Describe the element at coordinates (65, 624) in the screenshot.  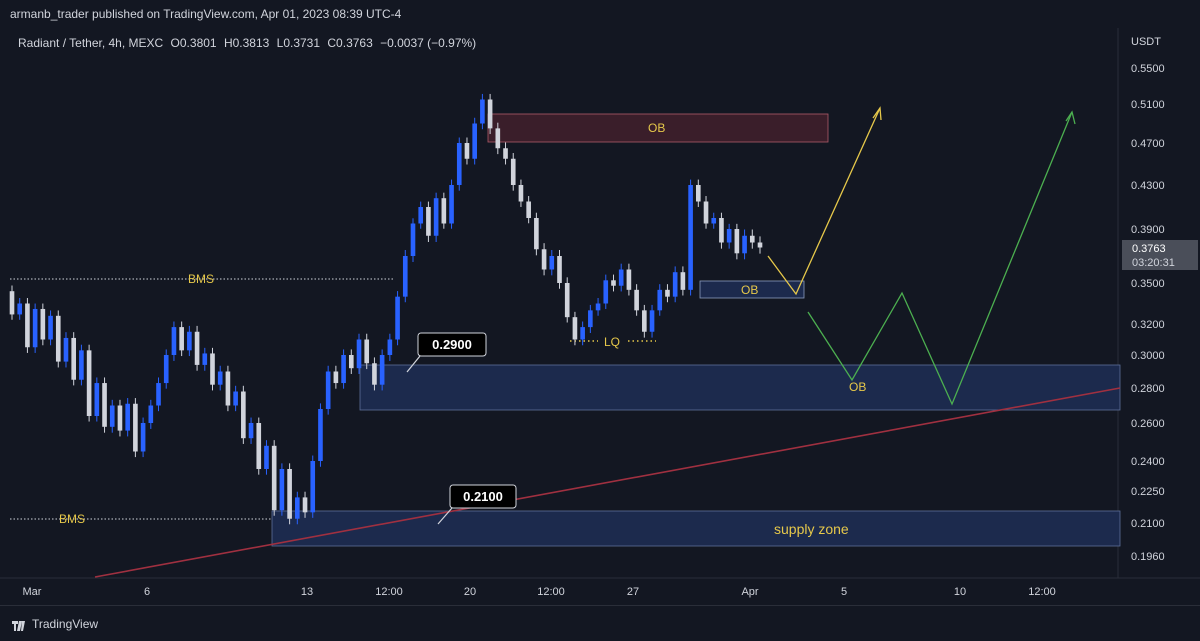
I see `tradingview-logo-text: TradingView` at that location.